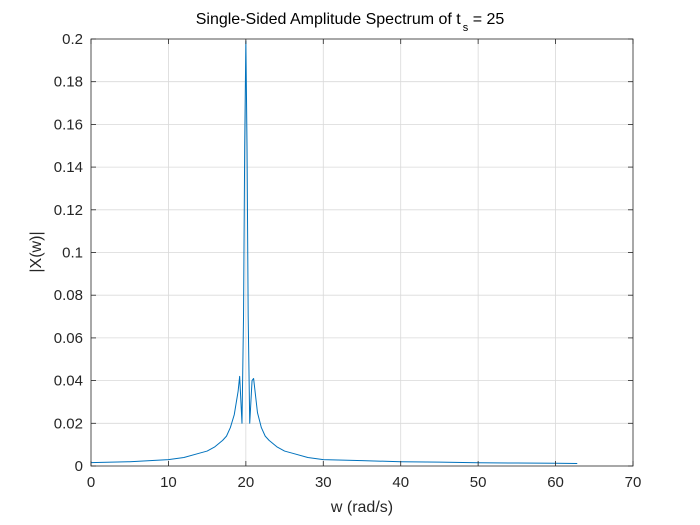 The image size is (700, 525). What do you see at coordinates (68, 338) in the screenshot?
I see `y-tick-label: 0.06` at bounding box center [68, 338].